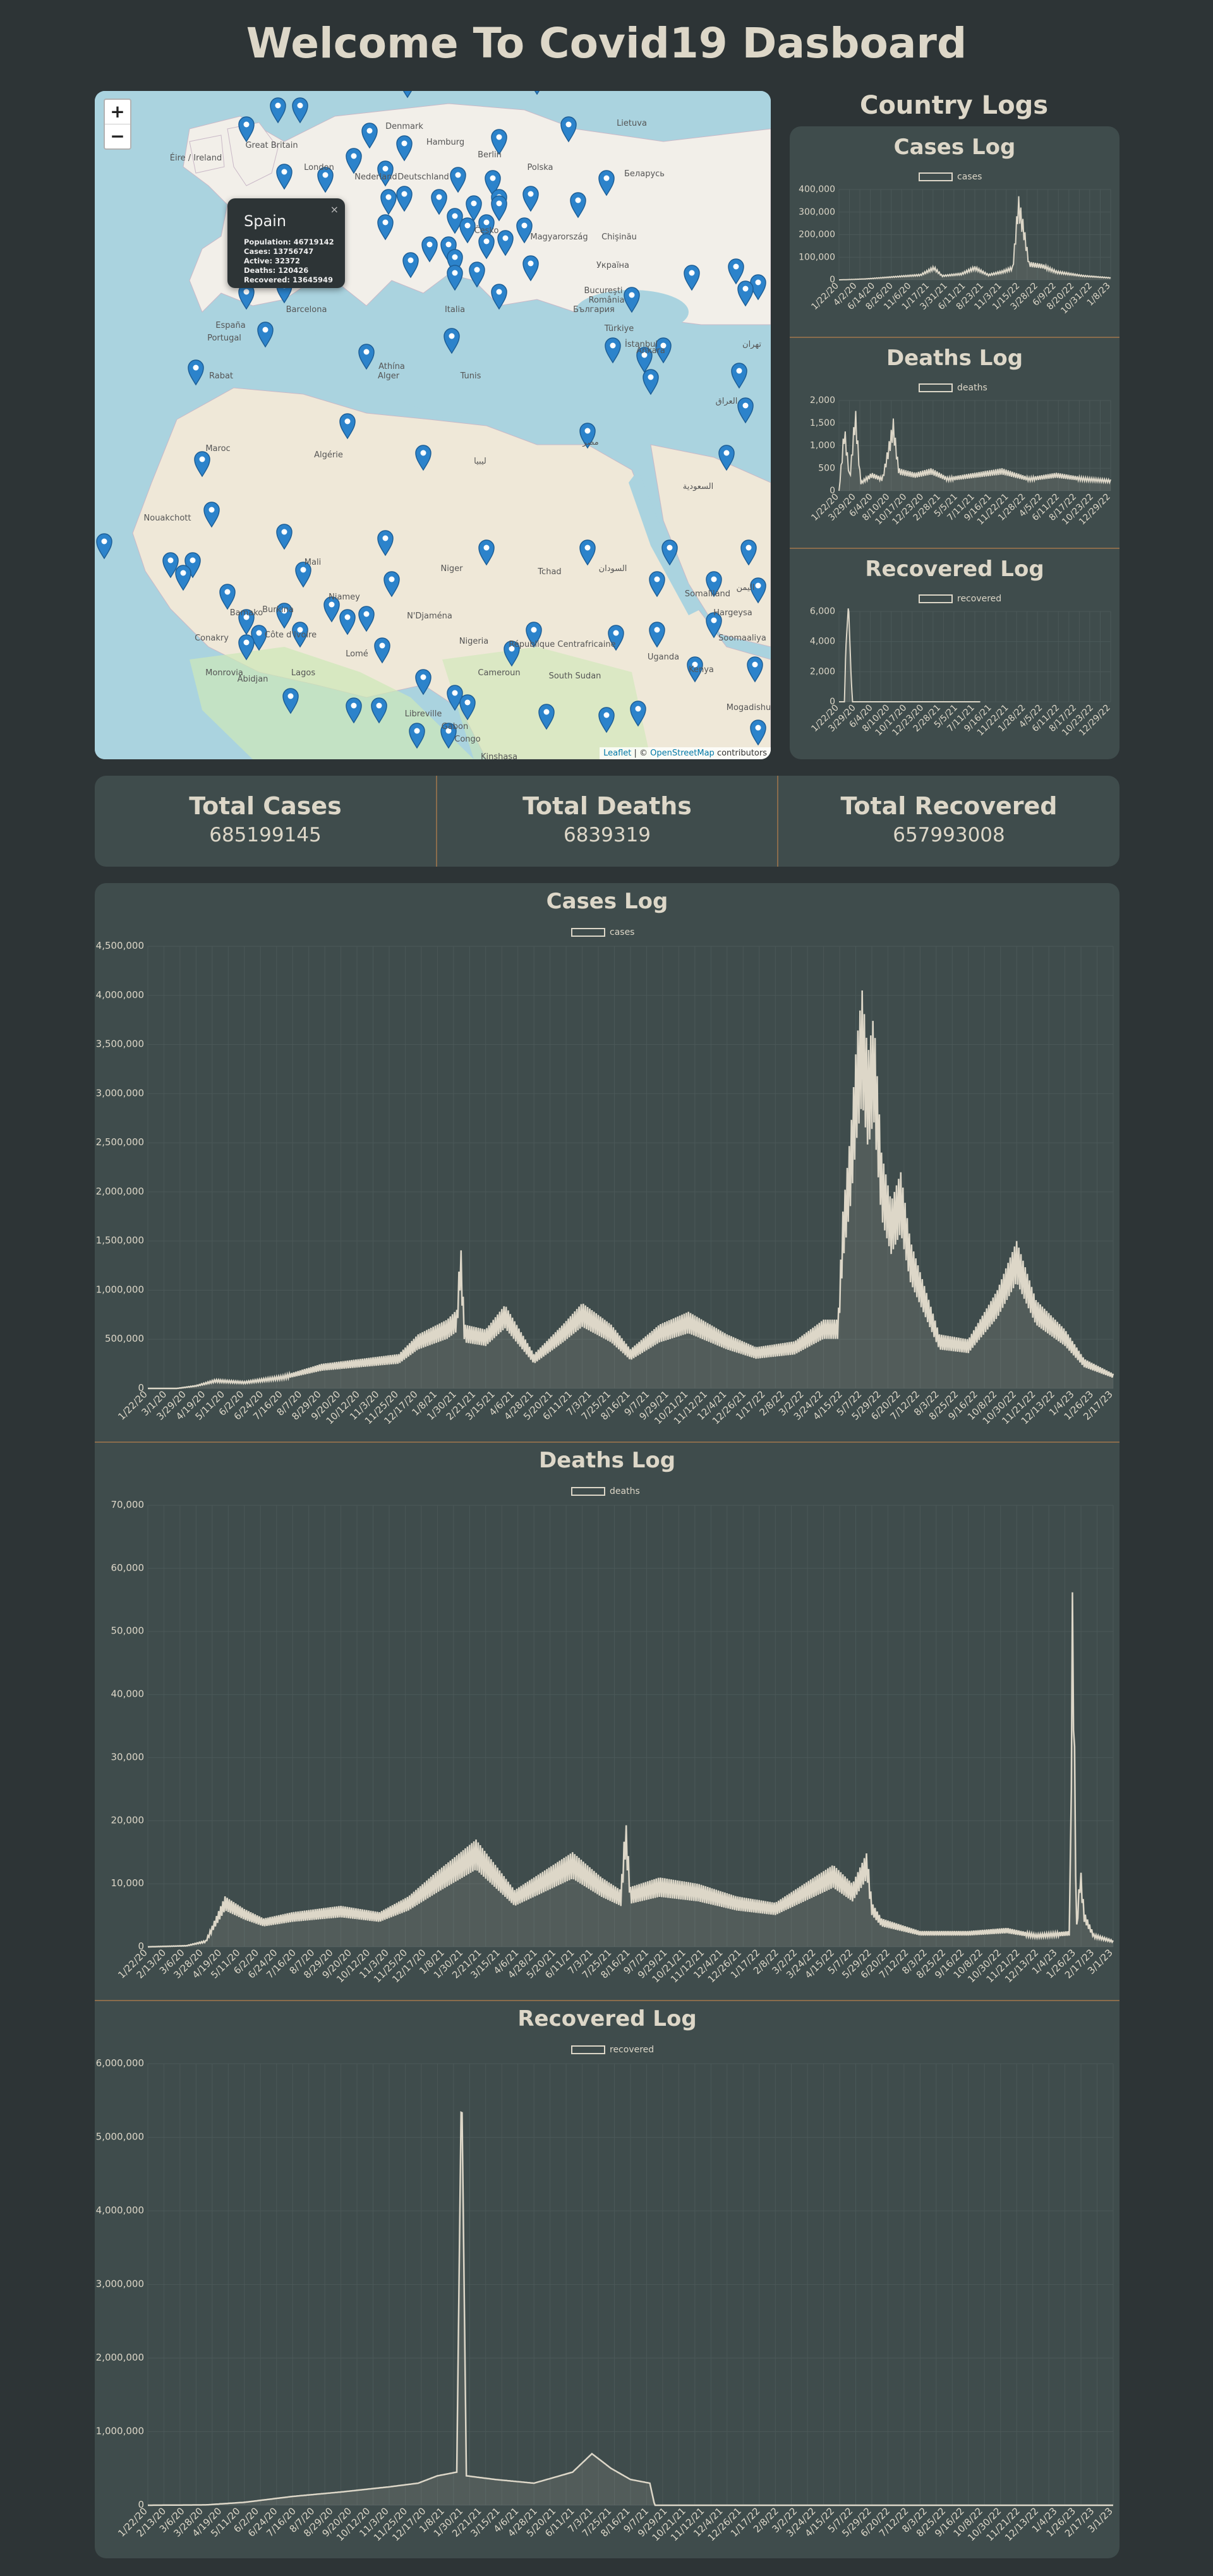 This screenshot has width=1213, height=2576. I want to click on y-tick-label: 1,500, so click(822, 423).